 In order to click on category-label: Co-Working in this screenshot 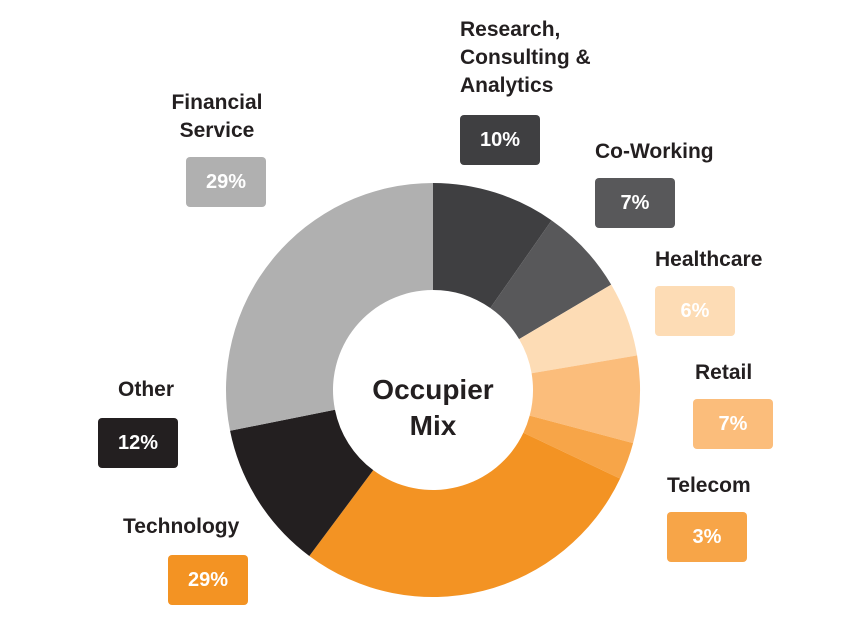, I will do `click(654, 151)`.